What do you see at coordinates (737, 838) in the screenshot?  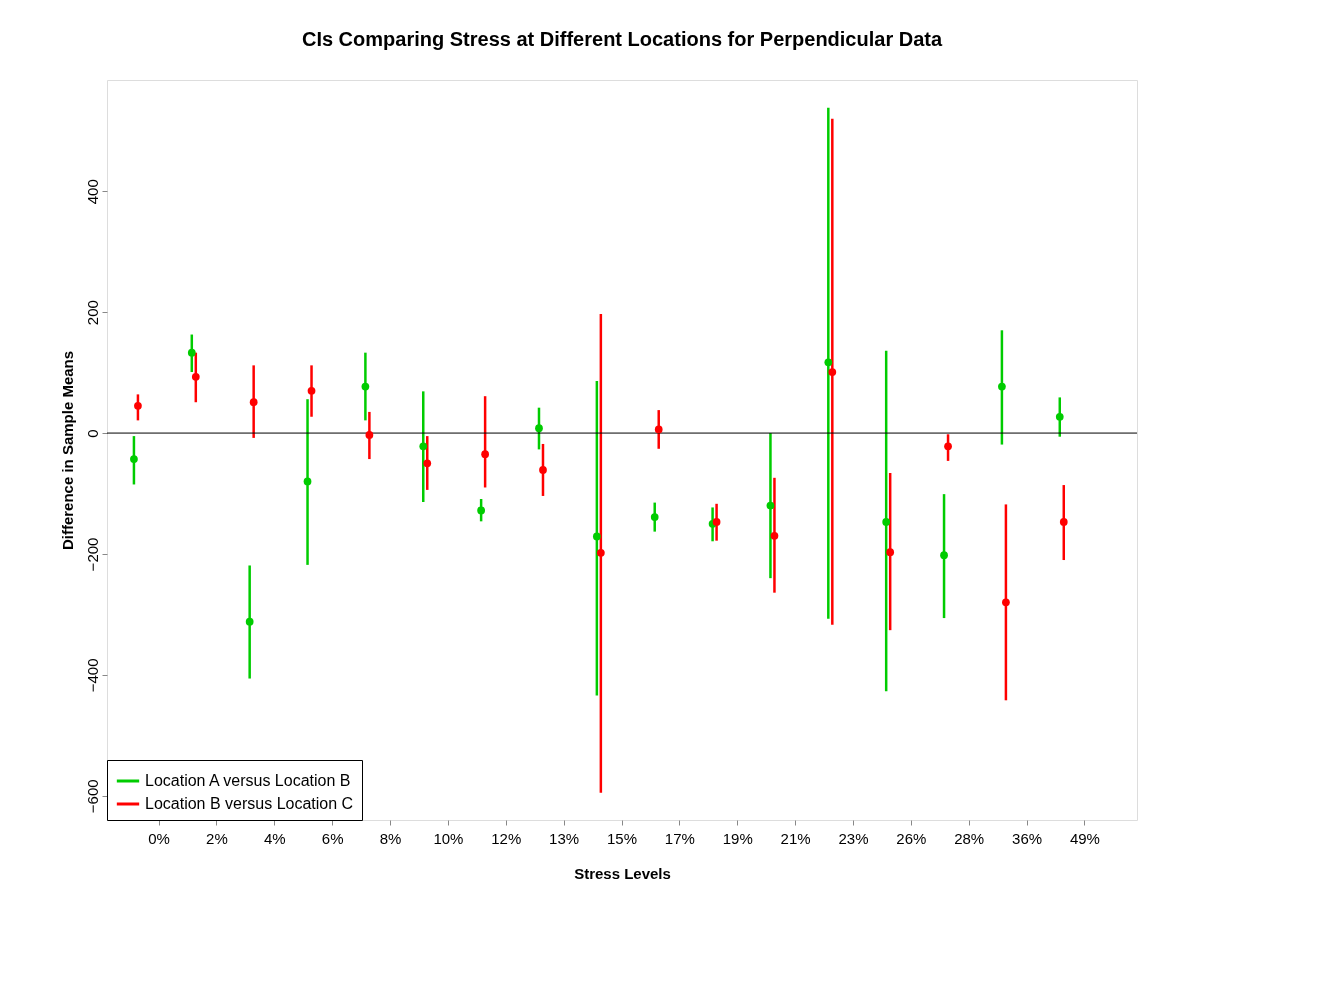 I see `x-tick-label: 19%` at bounding box center [737, 838].